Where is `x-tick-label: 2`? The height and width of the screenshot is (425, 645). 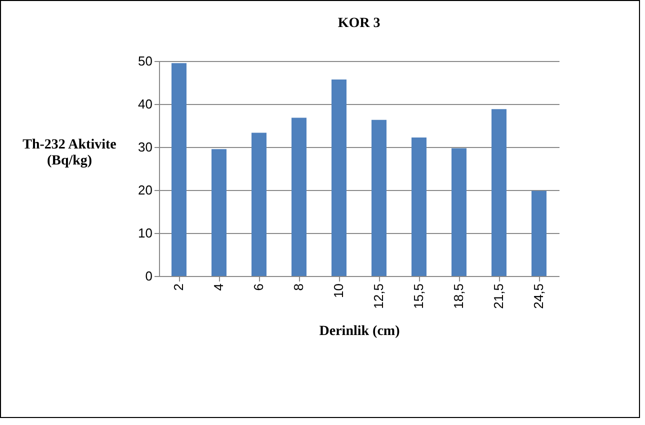
x-tick-label: 2 is located at coordinates (178, 287).